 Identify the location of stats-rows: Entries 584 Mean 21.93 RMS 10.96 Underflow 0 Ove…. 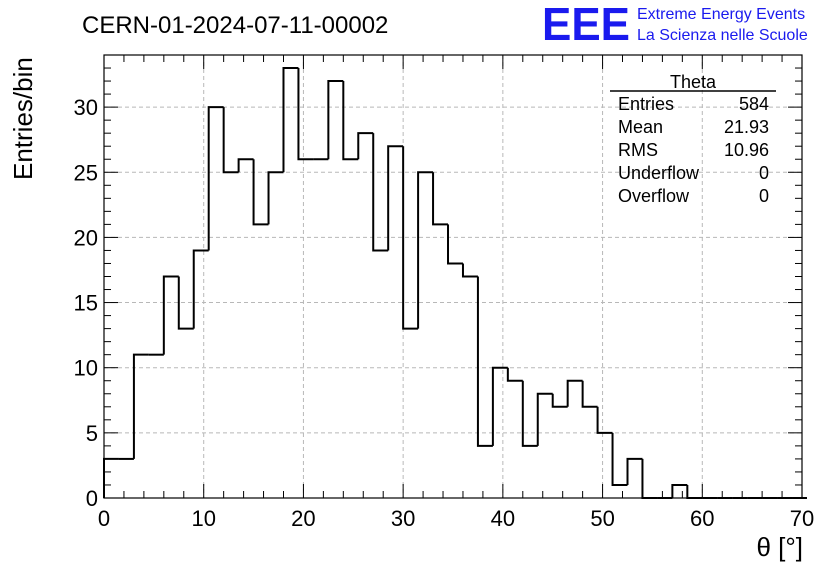
(693, 150).